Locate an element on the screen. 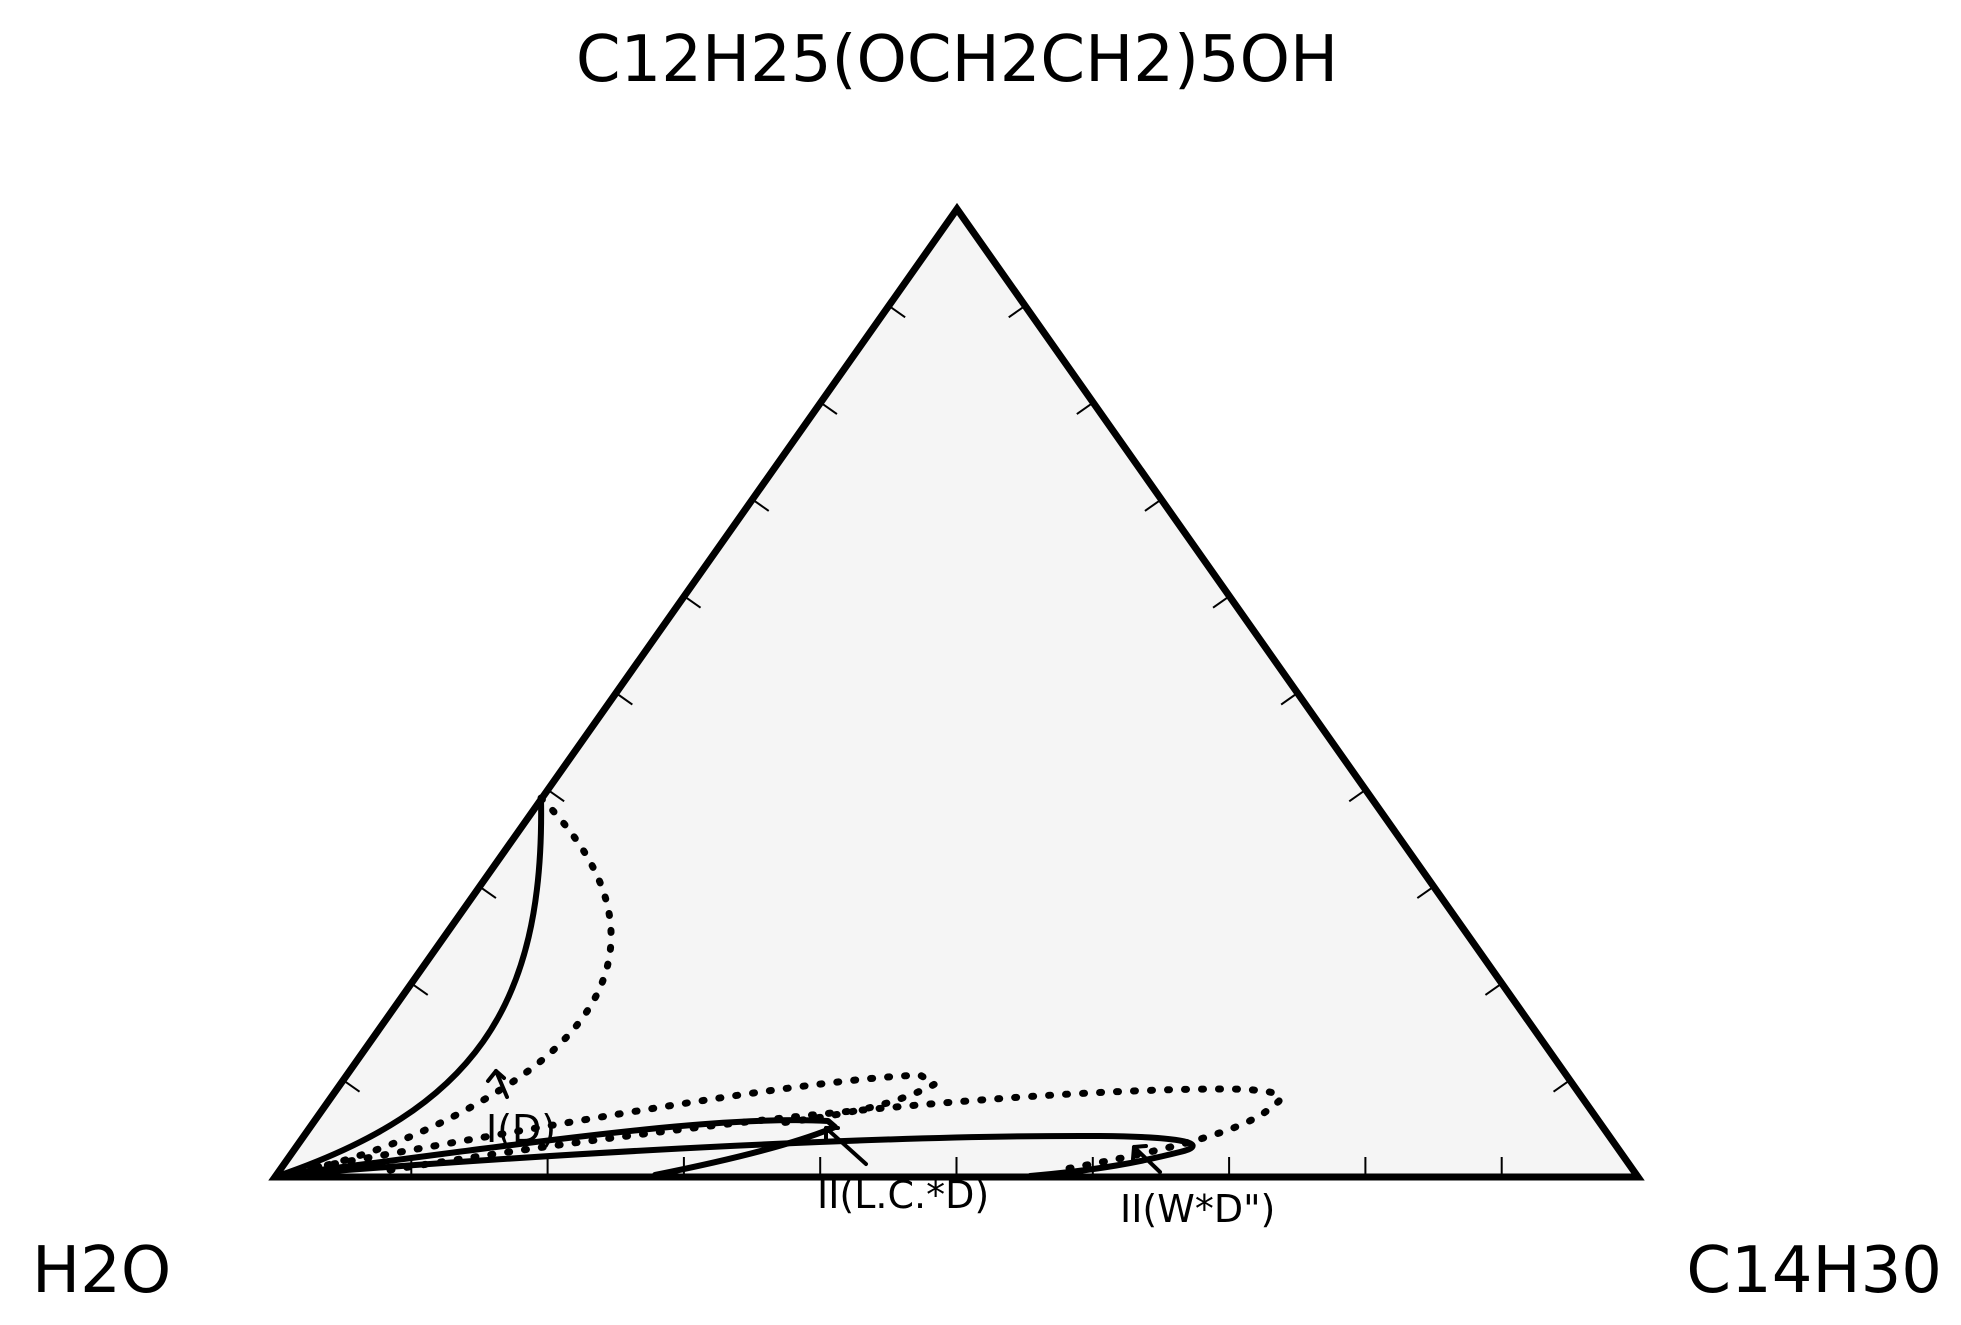  apex-label-alkane: C14H30 is located at coordinates (1814, 1271).